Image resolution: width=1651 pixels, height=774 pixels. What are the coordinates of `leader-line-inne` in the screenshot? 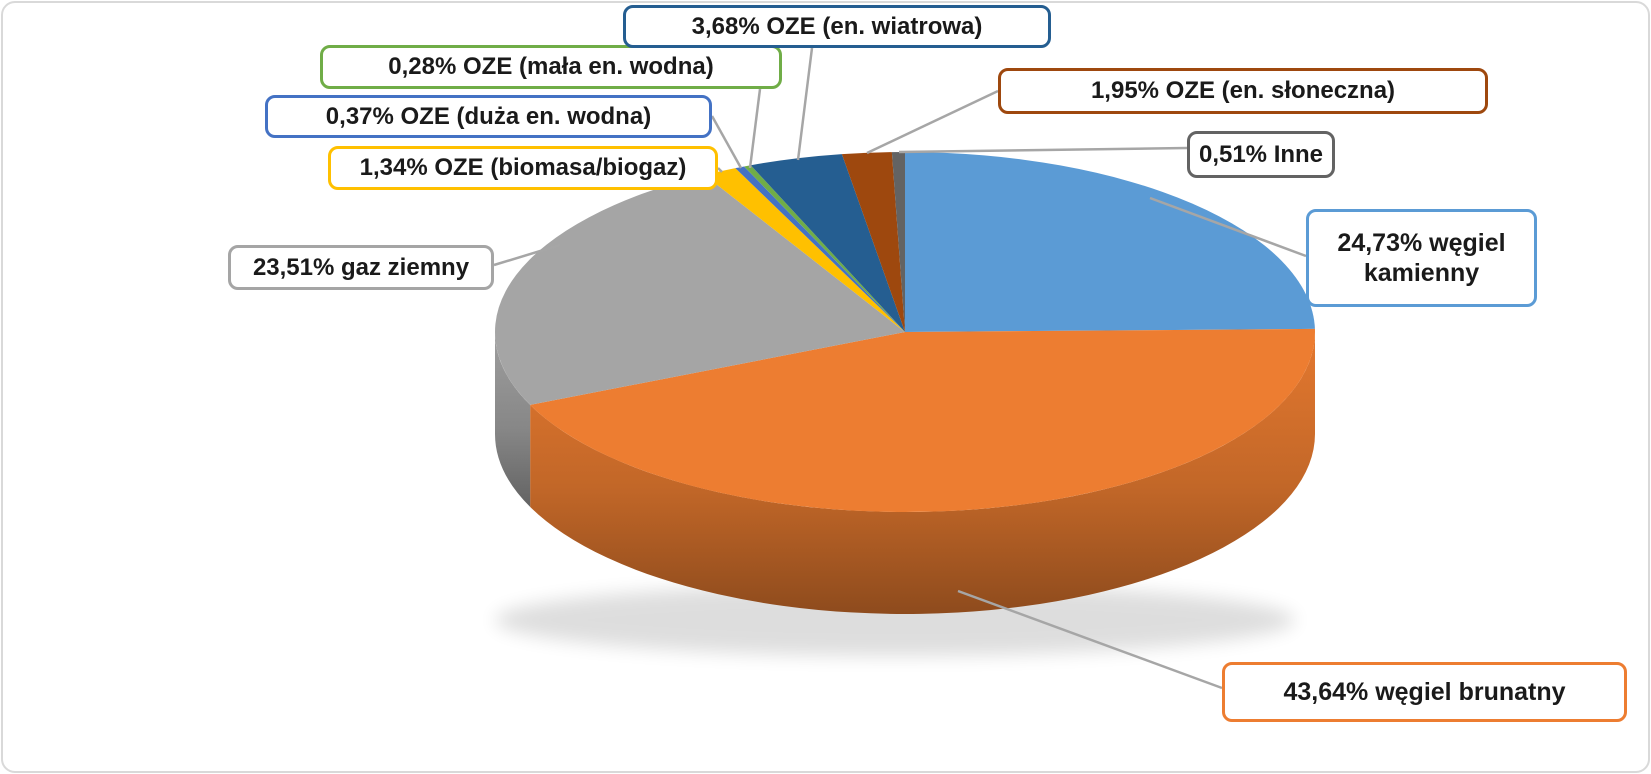 It's located at (1043, 150).